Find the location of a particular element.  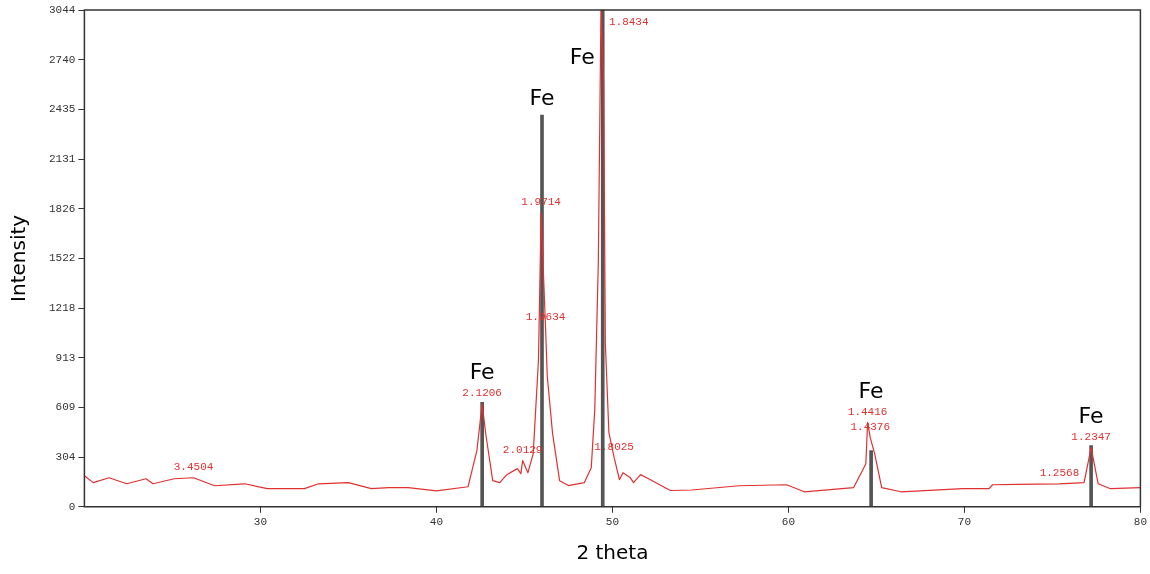

y-tick-label: 2131 is located at coordinates (62, 158).